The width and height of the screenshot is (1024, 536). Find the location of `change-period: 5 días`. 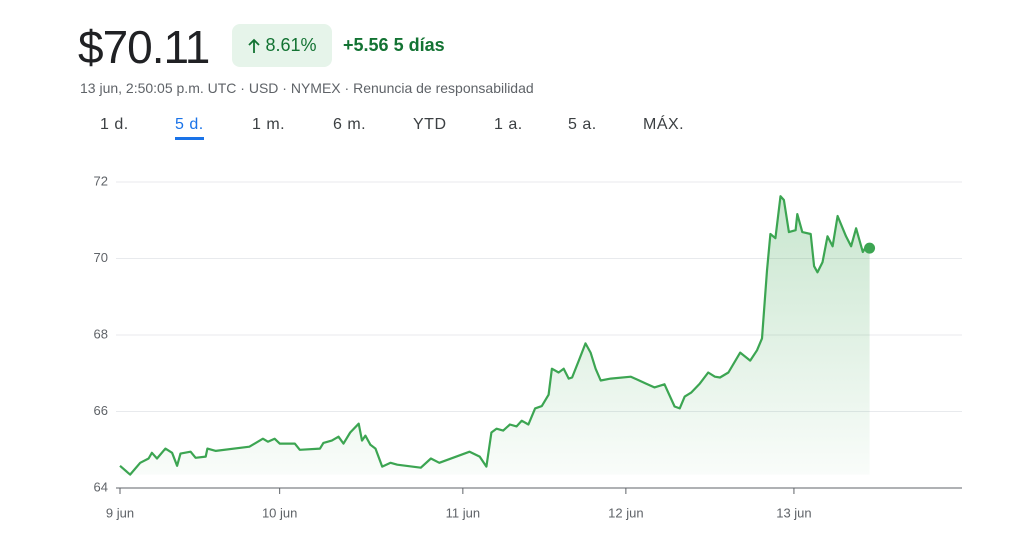

change-period: 5 días is located at coordinates (419, 45).